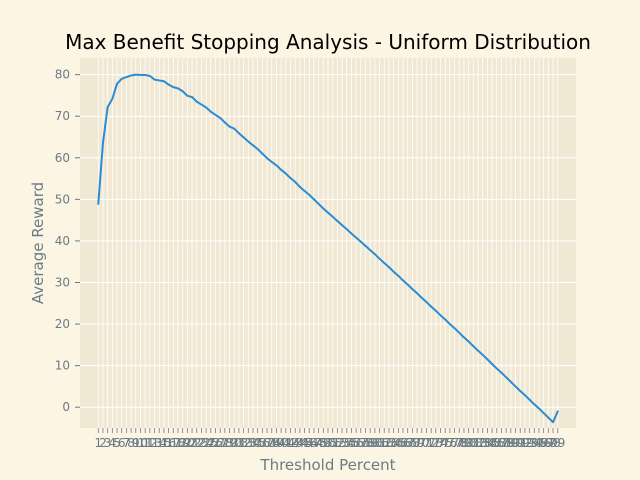  I want to click on x-tick-label: 29, so click(229, 443).